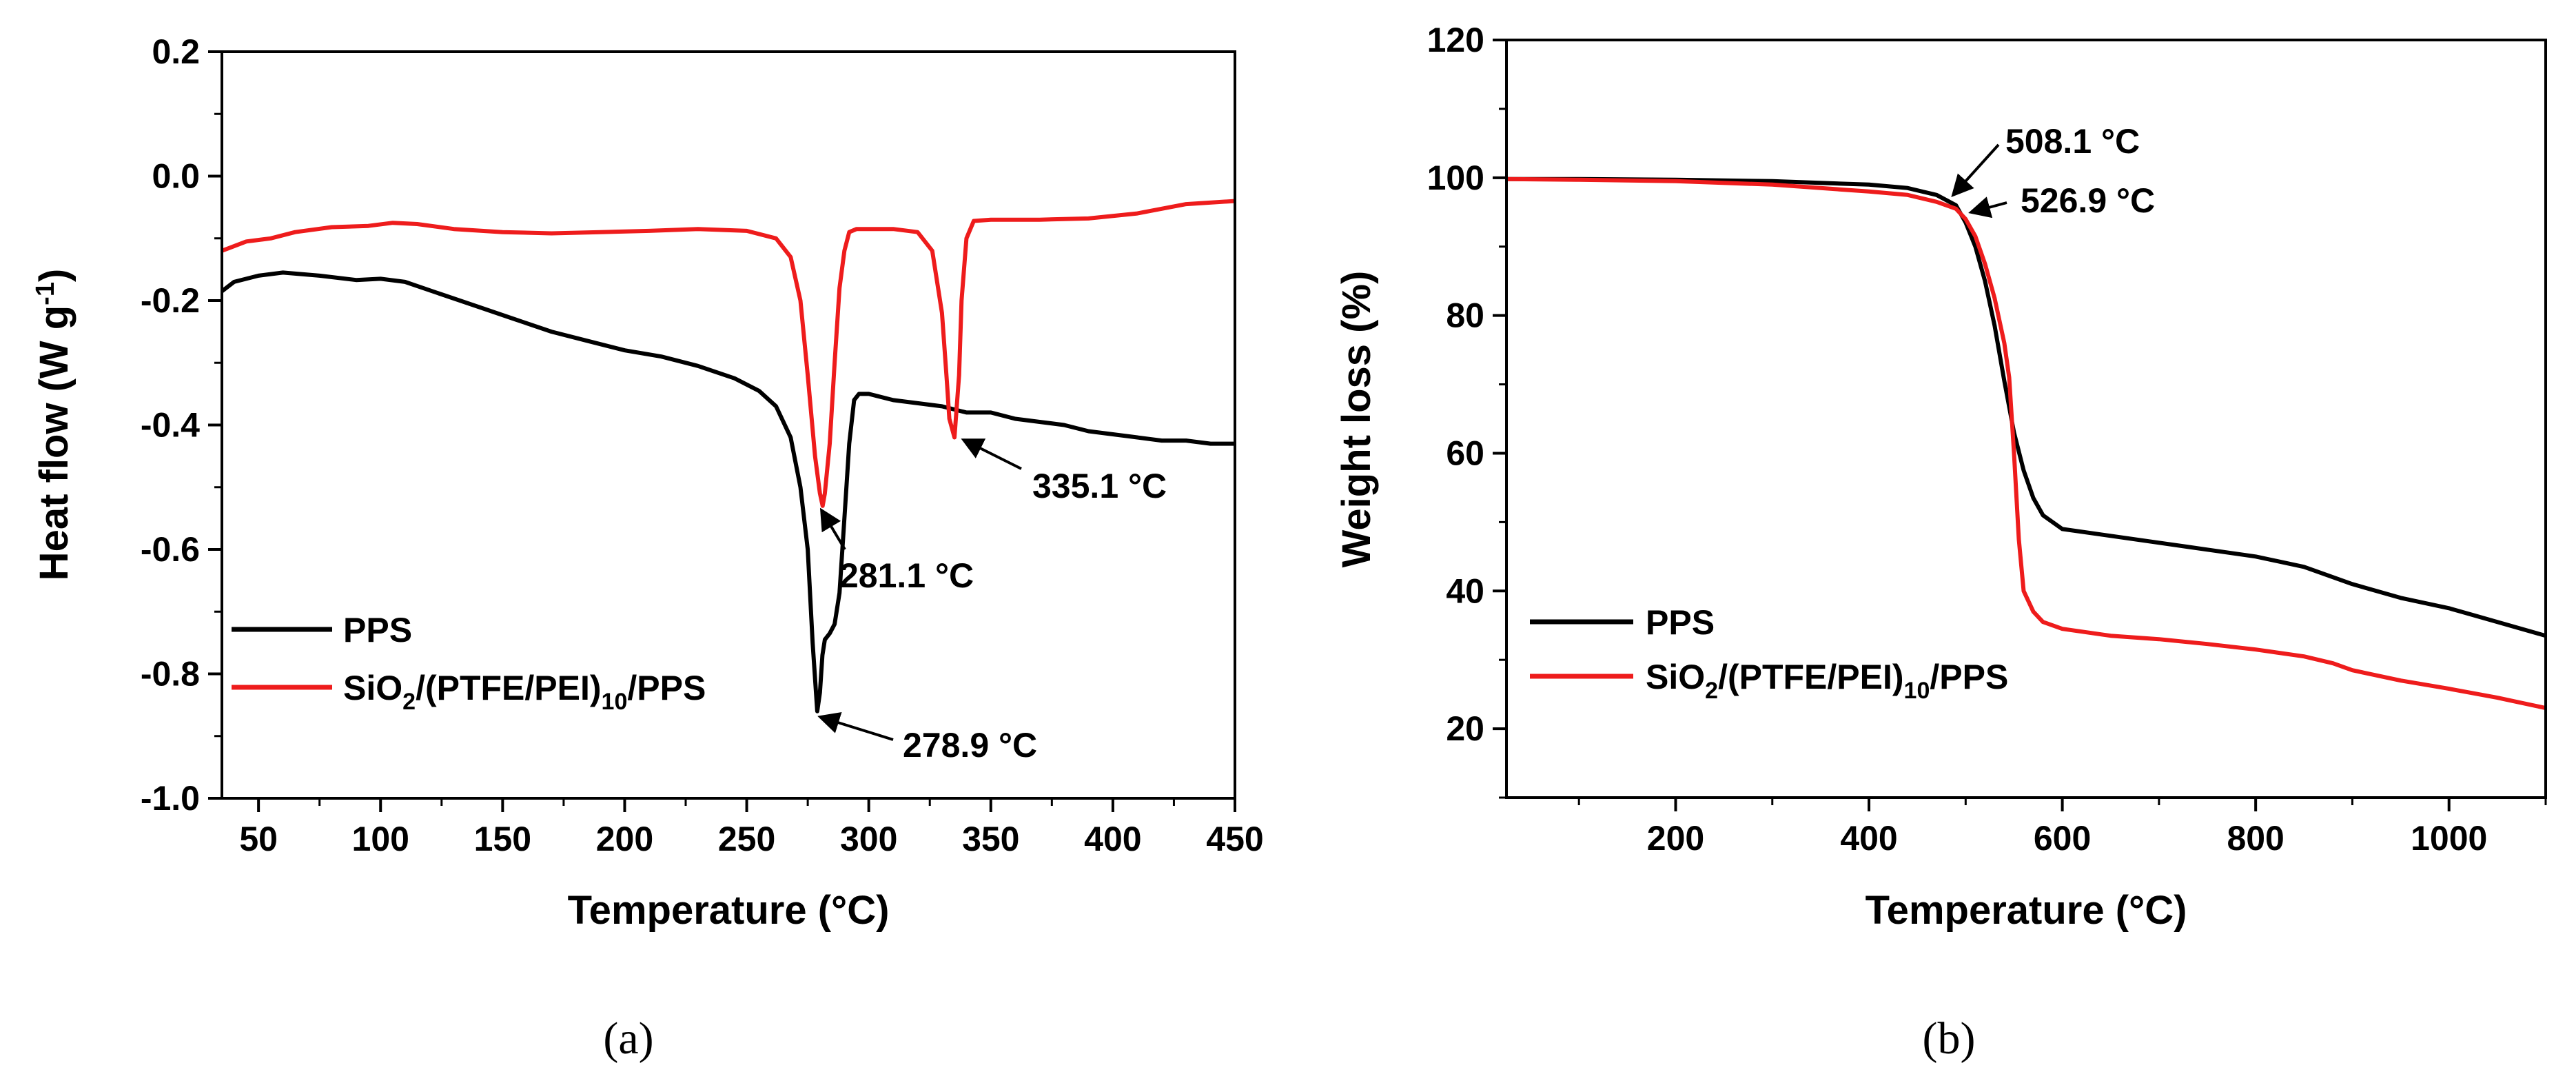 This screenshot has width=2576, height=1083. What do you see at coordinates (624, 839) in the screenshot?
I see `x-tick-label-a-3: 200` at bounding box center [624, 839].